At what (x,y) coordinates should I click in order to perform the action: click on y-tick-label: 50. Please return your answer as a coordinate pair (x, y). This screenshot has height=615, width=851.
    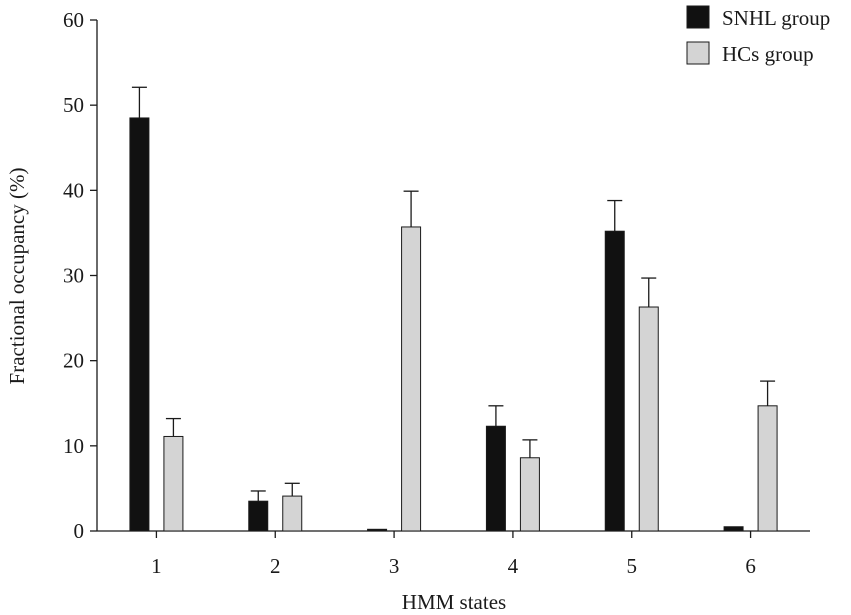
    Looking at the image, I should click on (73, 105).